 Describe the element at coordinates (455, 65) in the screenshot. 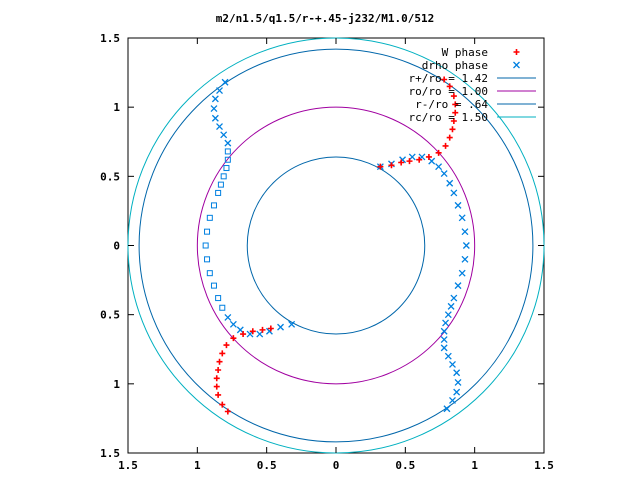

I see `legend-label: drho phase` at that location.